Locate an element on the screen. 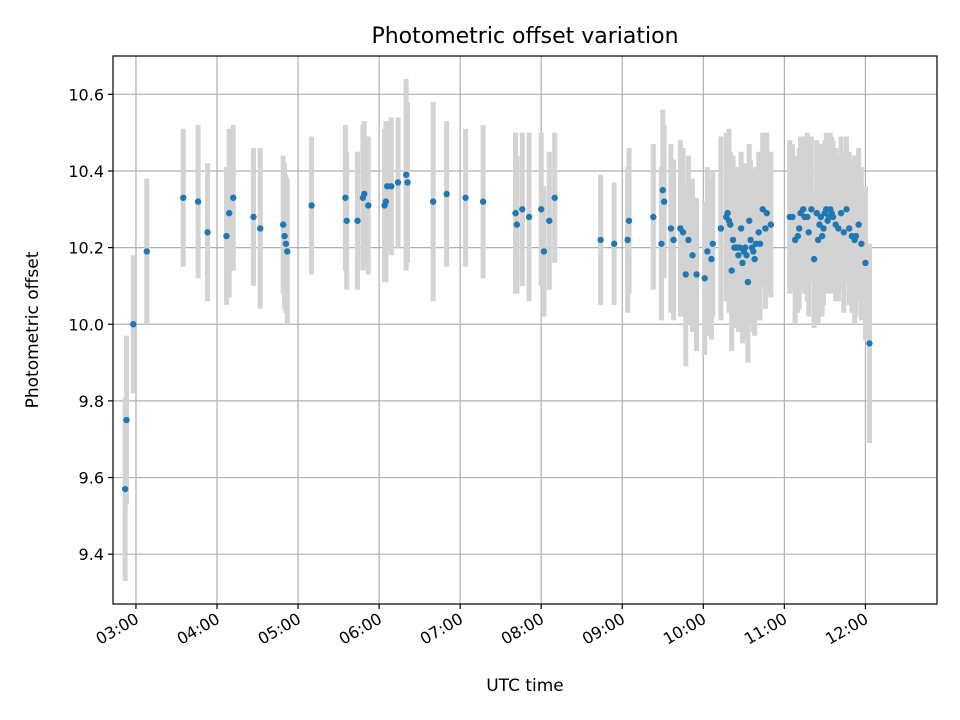  y-tick-label: 10.4 is located at coordinates (86, 171).